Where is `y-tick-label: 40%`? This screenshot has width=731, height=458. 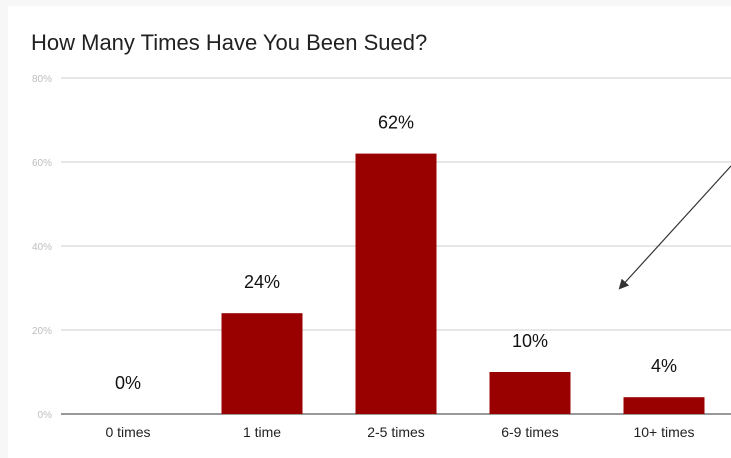 y-tick-label: 40% is located at coordinates (42, 247).